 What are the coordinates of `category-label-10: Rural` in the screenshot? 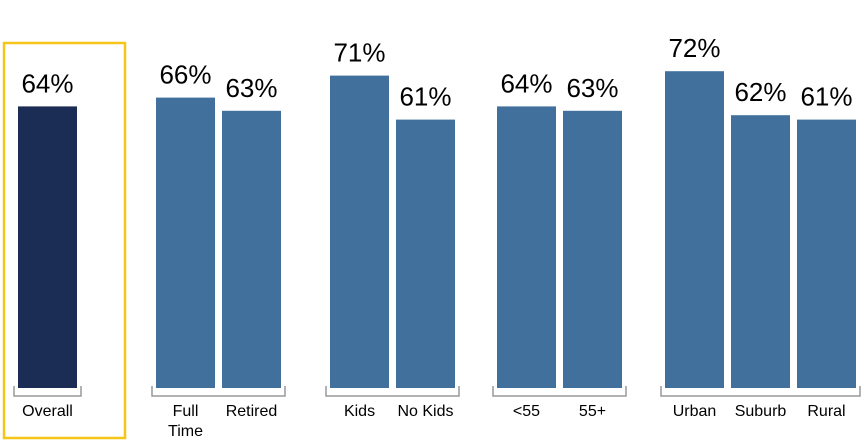 It's located at (826, 411).